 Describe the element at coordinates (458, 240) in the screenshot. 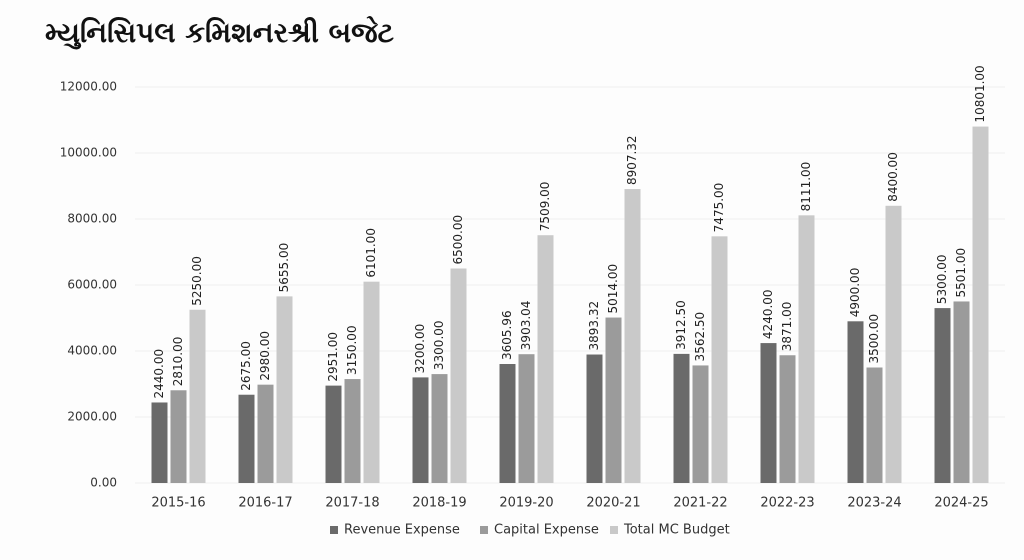

I see `value-label: 6500.00` at that location.